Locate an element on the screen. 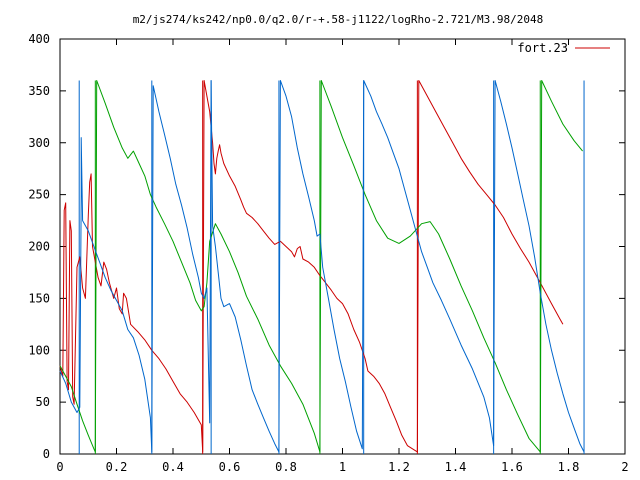  x-tick-label: 0.2 is located at coordinates (117, 467).